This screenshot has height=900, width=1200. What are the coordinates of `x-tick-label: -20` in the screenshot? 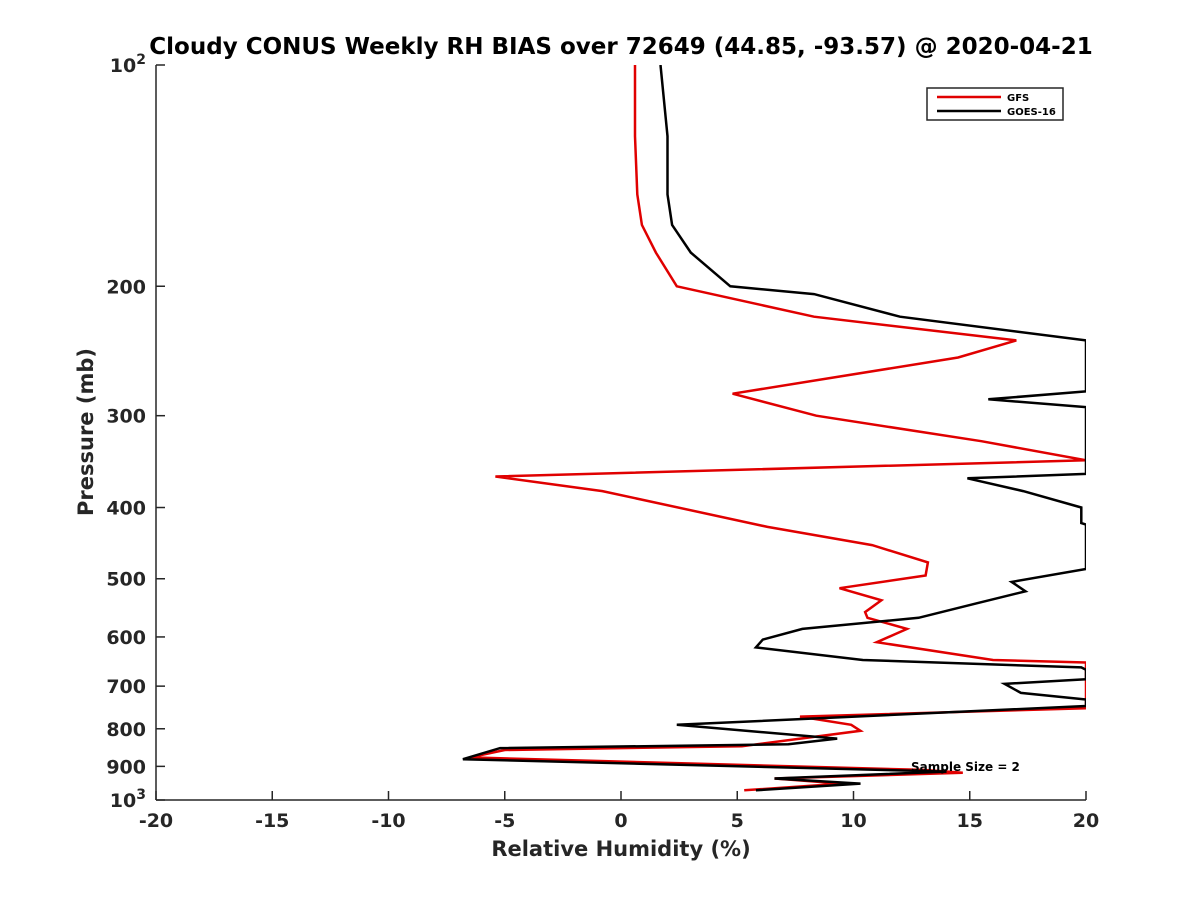 It's located at (156, 821).